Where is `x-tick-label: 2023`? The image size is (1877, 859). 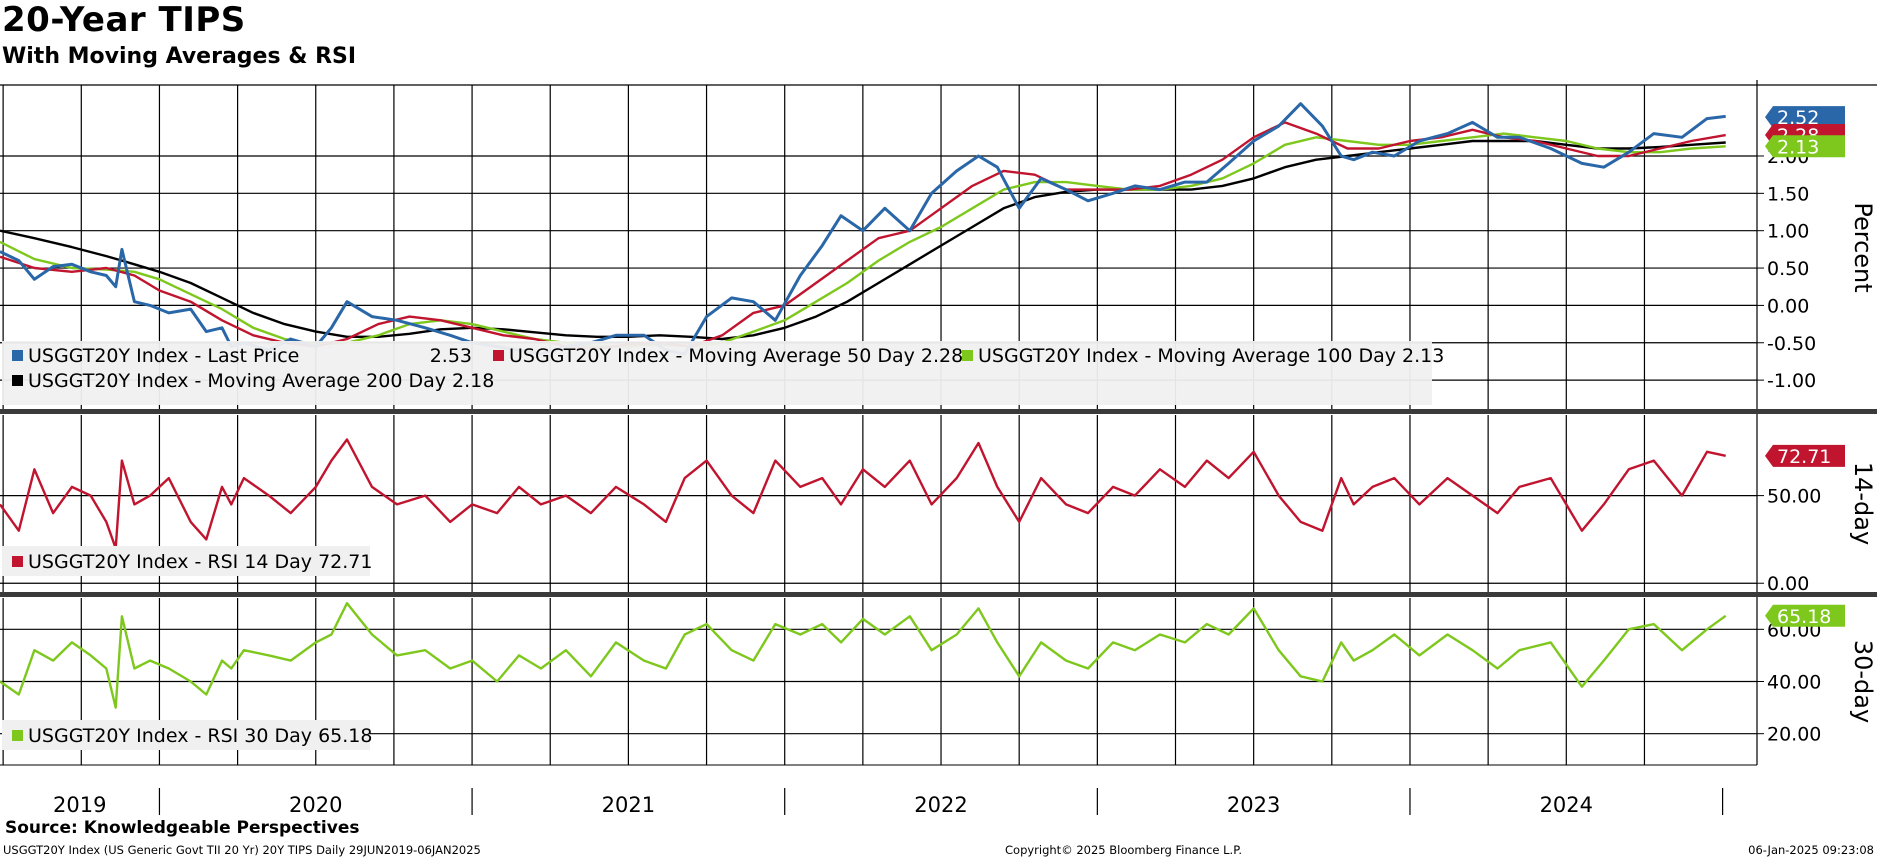
x-tick-label: 2023 is located at coordinates (1253, 805).